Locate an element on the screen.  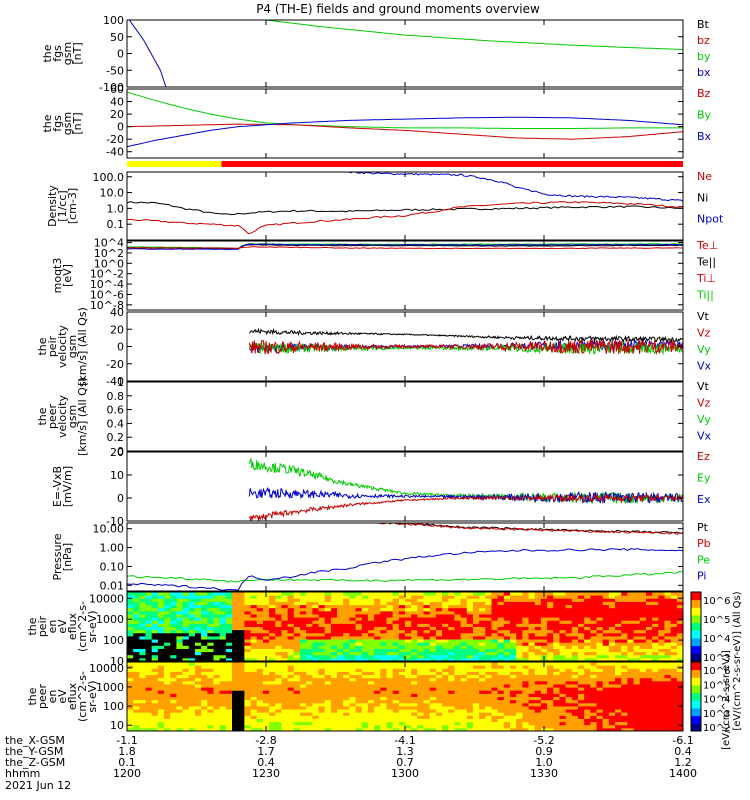
colorbar-swatch is located at coordinates (696, 666).